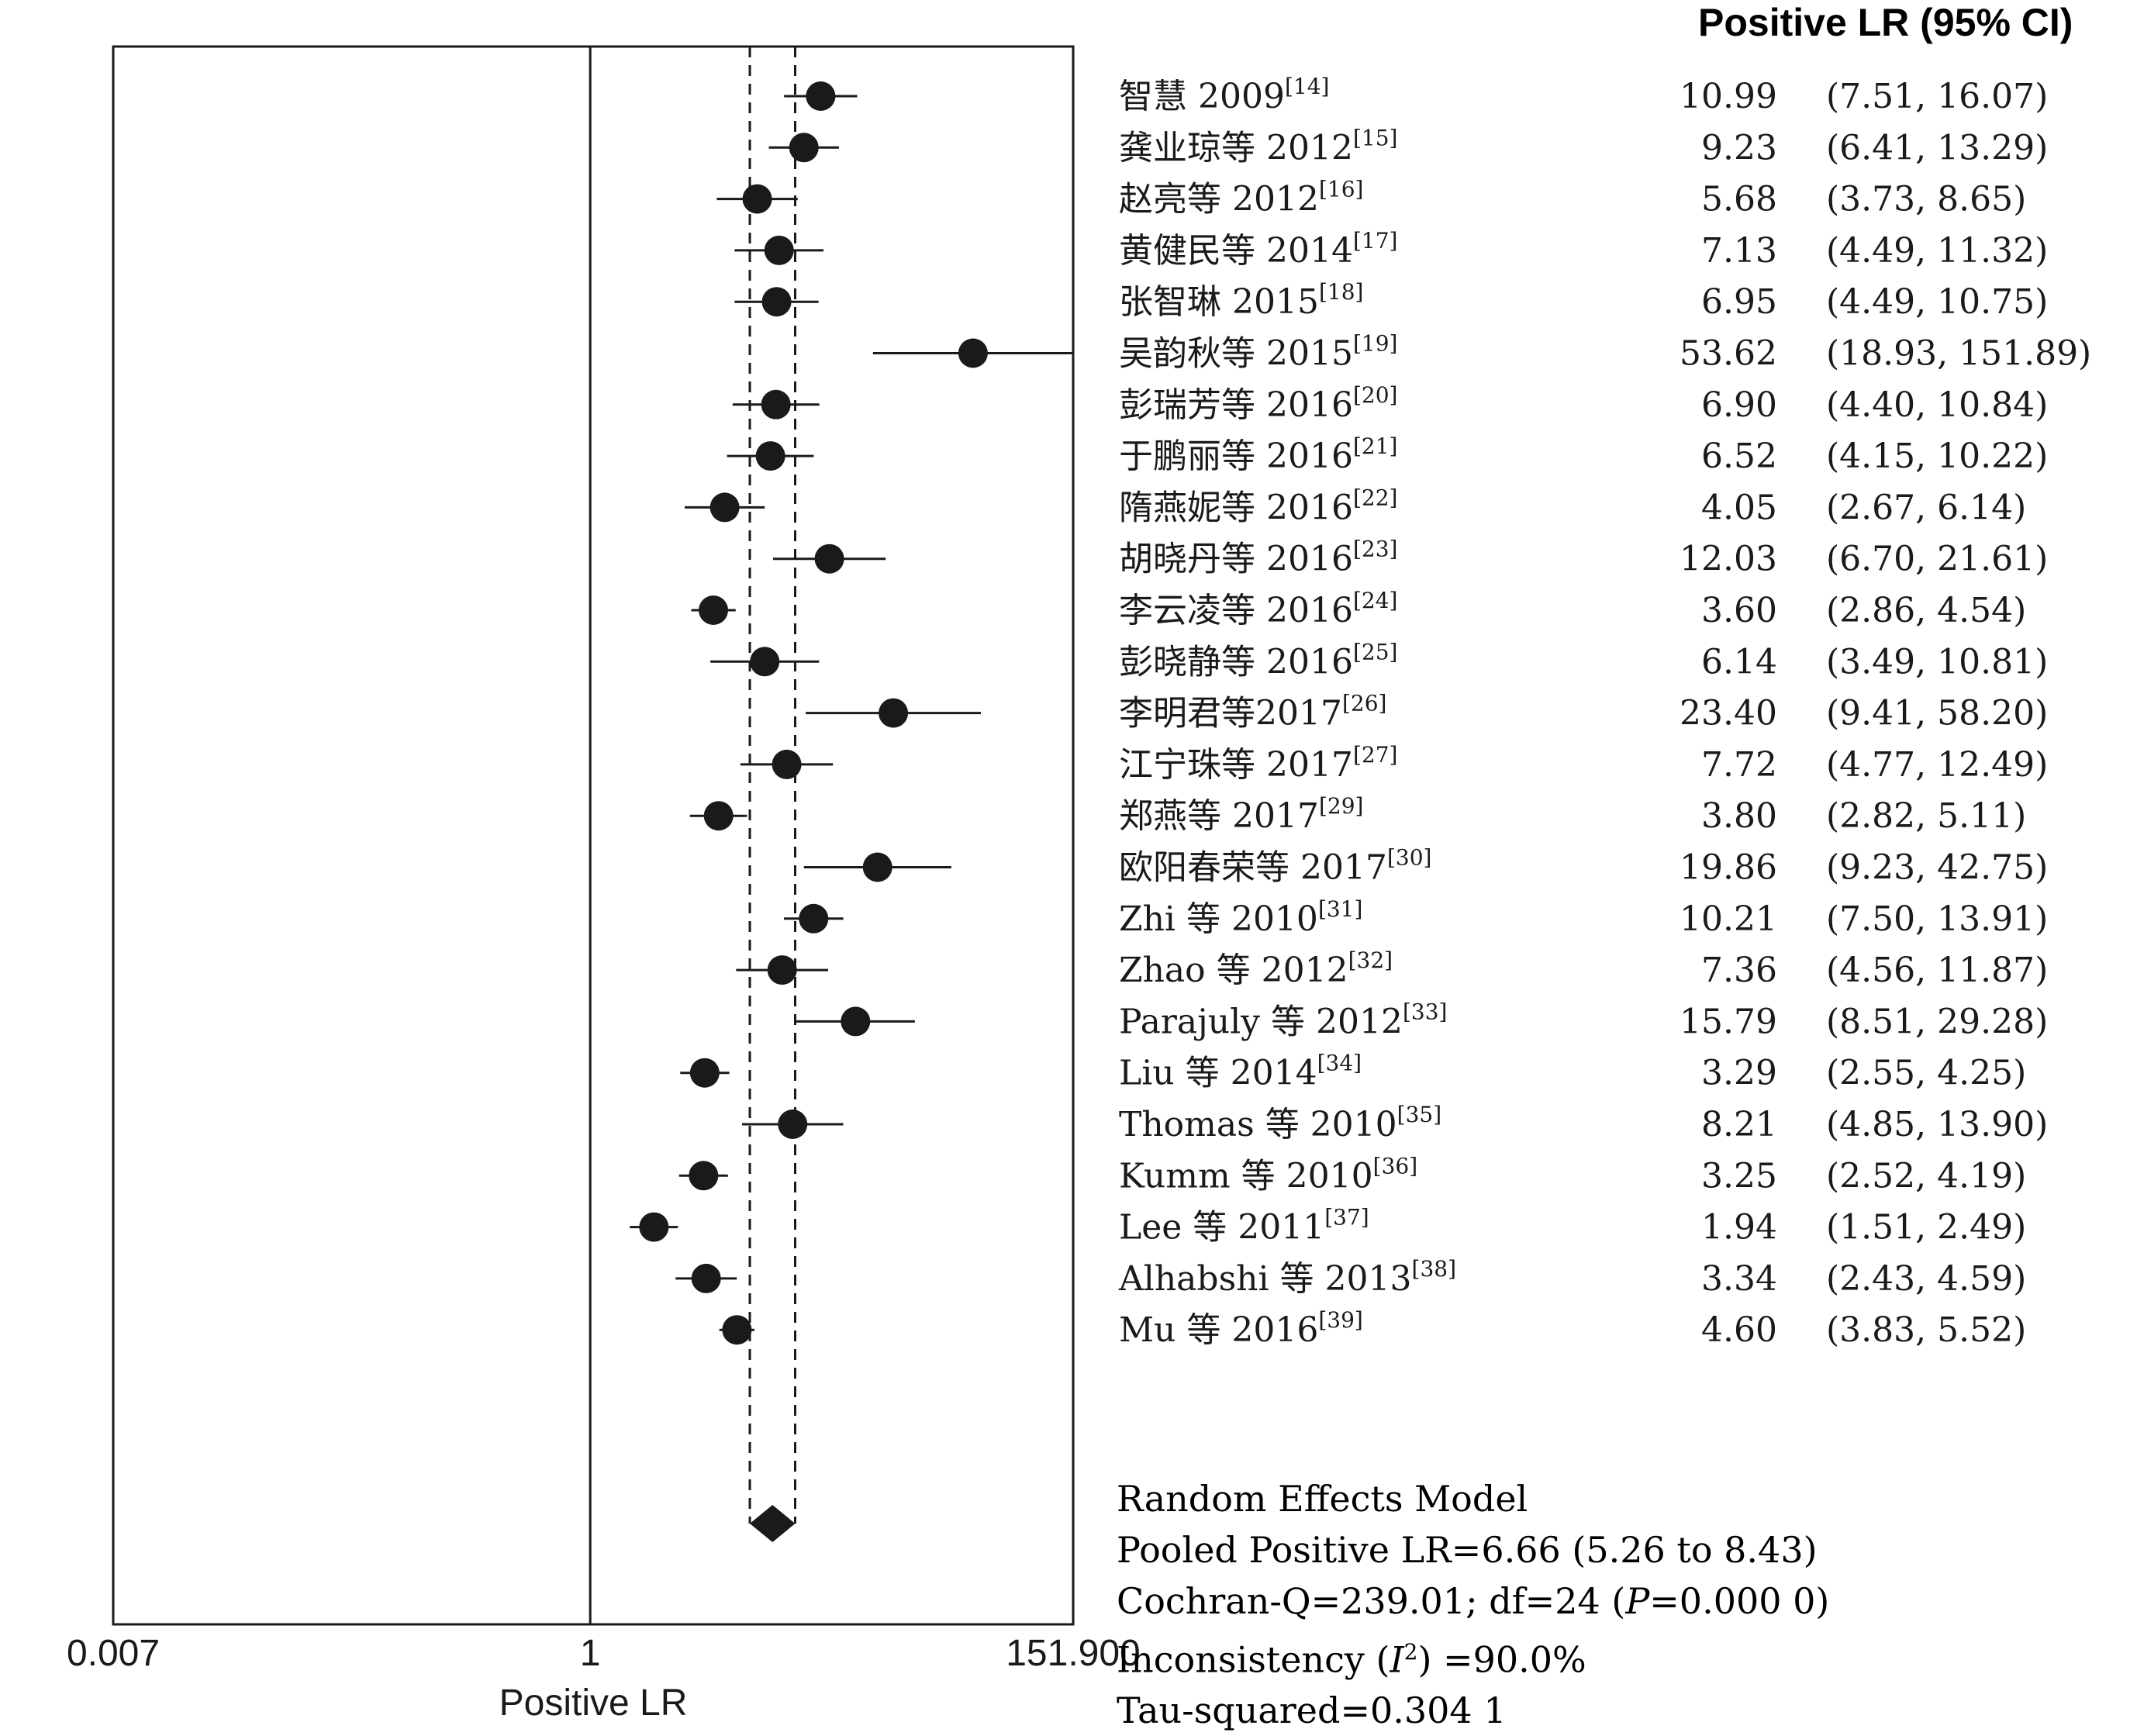 This screenshot has width=2137, height=1736. Describe the element at coordinates (1219, 302) in the screenshot. I see `study-name: 张智琳 2015` at that location.